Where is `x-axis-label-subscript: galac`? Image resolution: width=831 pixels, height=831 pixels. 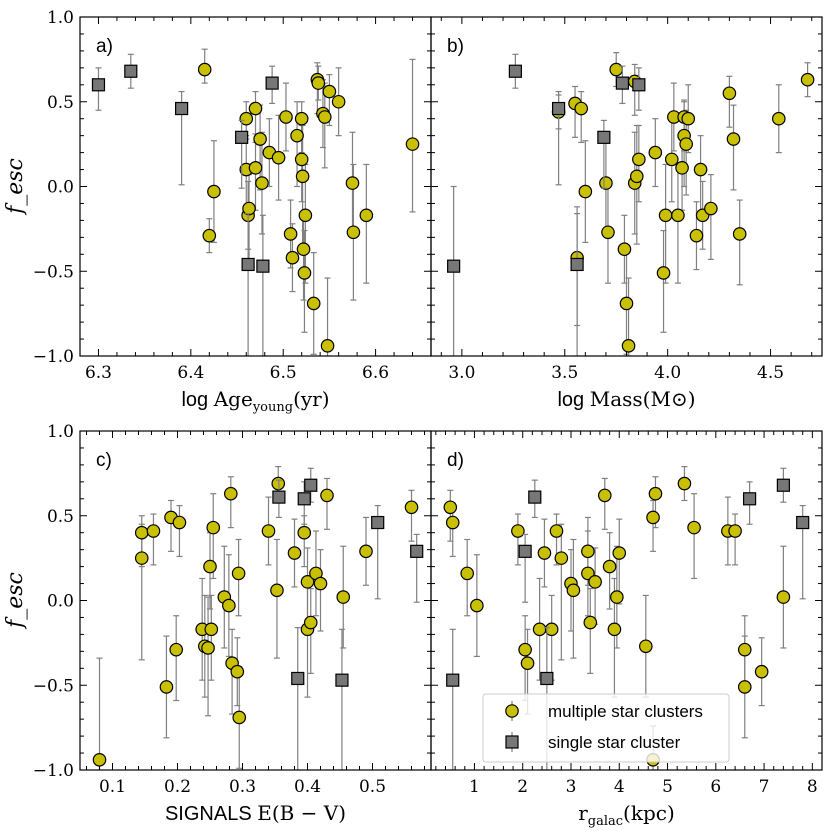 x-axis-label-subscript: galac is located at coordinates (605, 821).